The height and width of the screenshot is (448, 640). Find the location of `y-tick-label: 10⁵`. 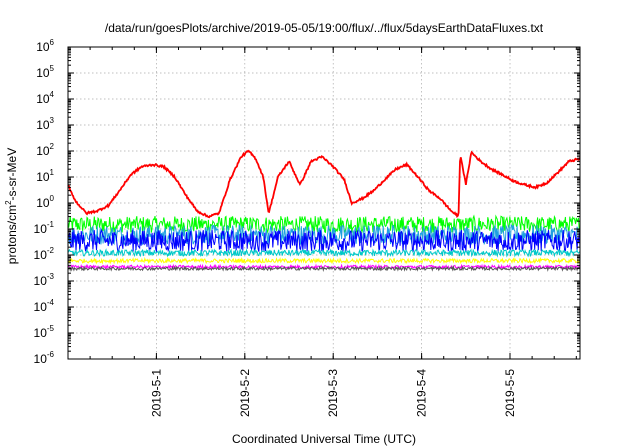

y-tick-label: 10⁵ is located at coordinates (45, 72).